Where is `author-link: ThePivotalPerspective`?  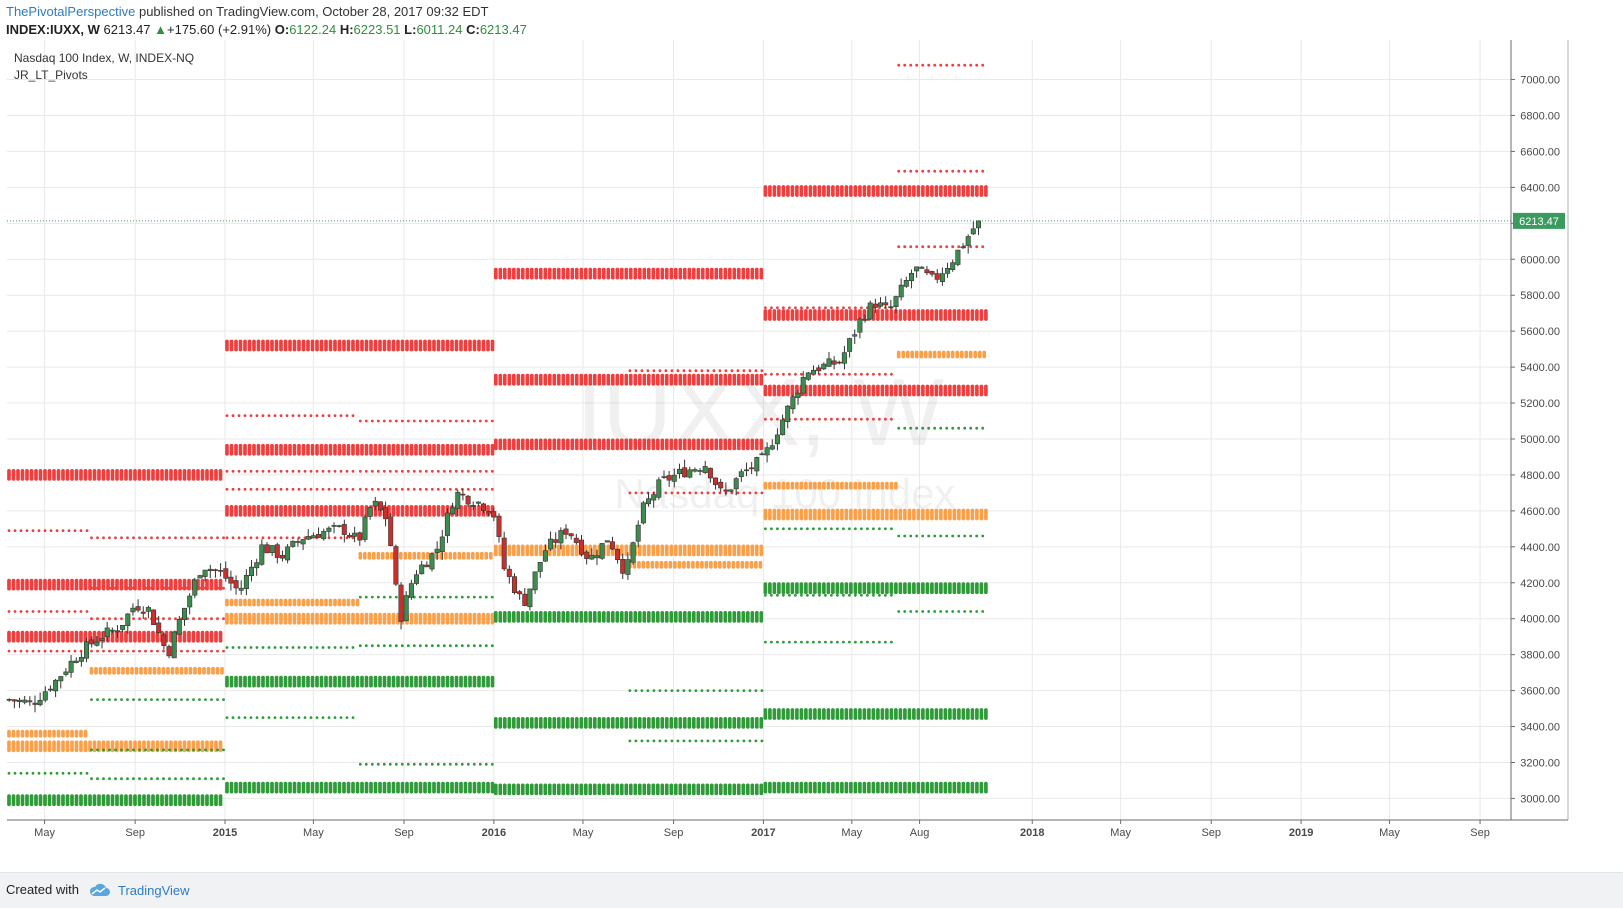
author-link: ThePivotalPerspective is located at coordinates (70, 11).